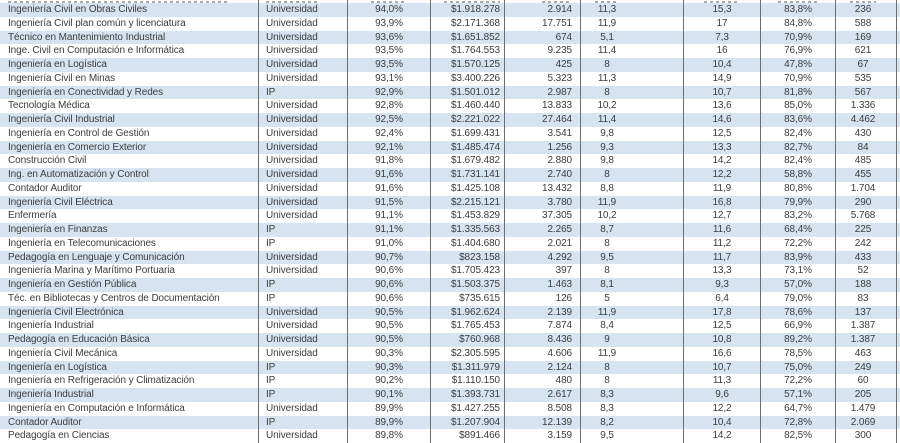 The image size is (900, 443). What do you see at coordinates (797, 436) in the screenshot?
I see `cell-percent-b: 82,5%` at bounding box center [797, 436].